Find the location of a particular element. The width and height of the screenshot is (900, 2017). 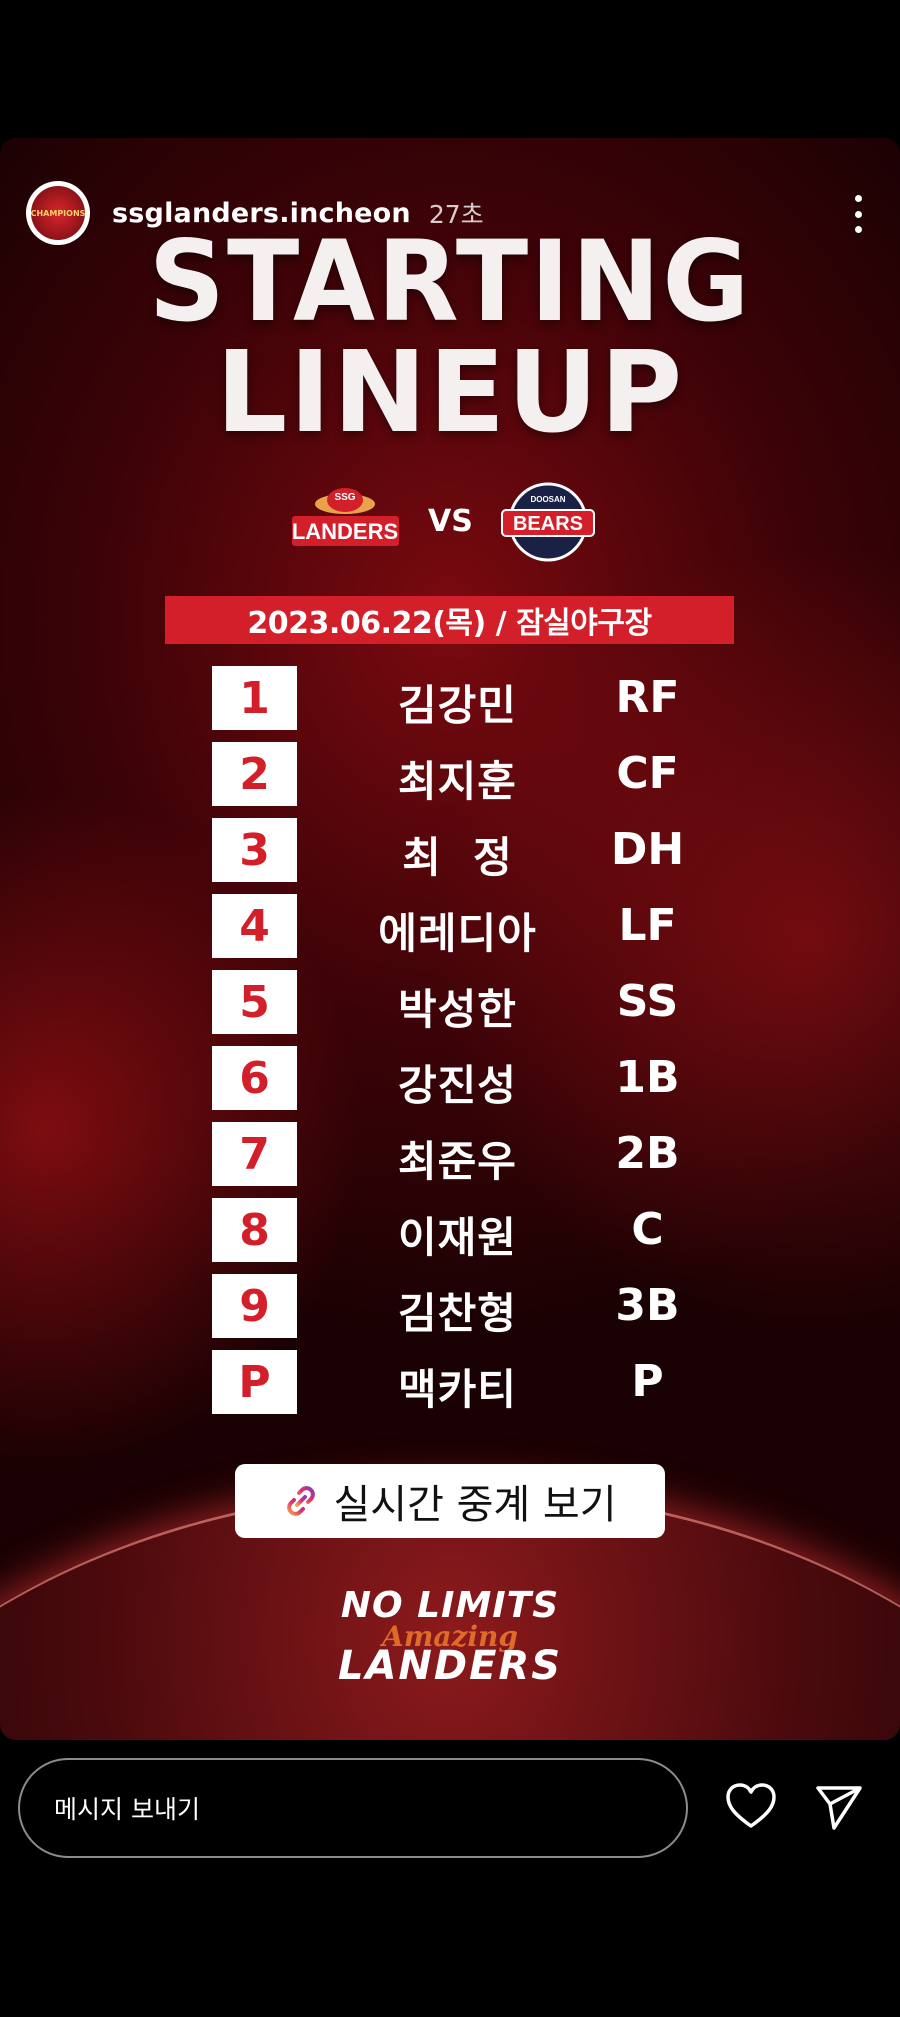

lineup-row: 5 박성한 SS is located at coordinates (450, 1003).